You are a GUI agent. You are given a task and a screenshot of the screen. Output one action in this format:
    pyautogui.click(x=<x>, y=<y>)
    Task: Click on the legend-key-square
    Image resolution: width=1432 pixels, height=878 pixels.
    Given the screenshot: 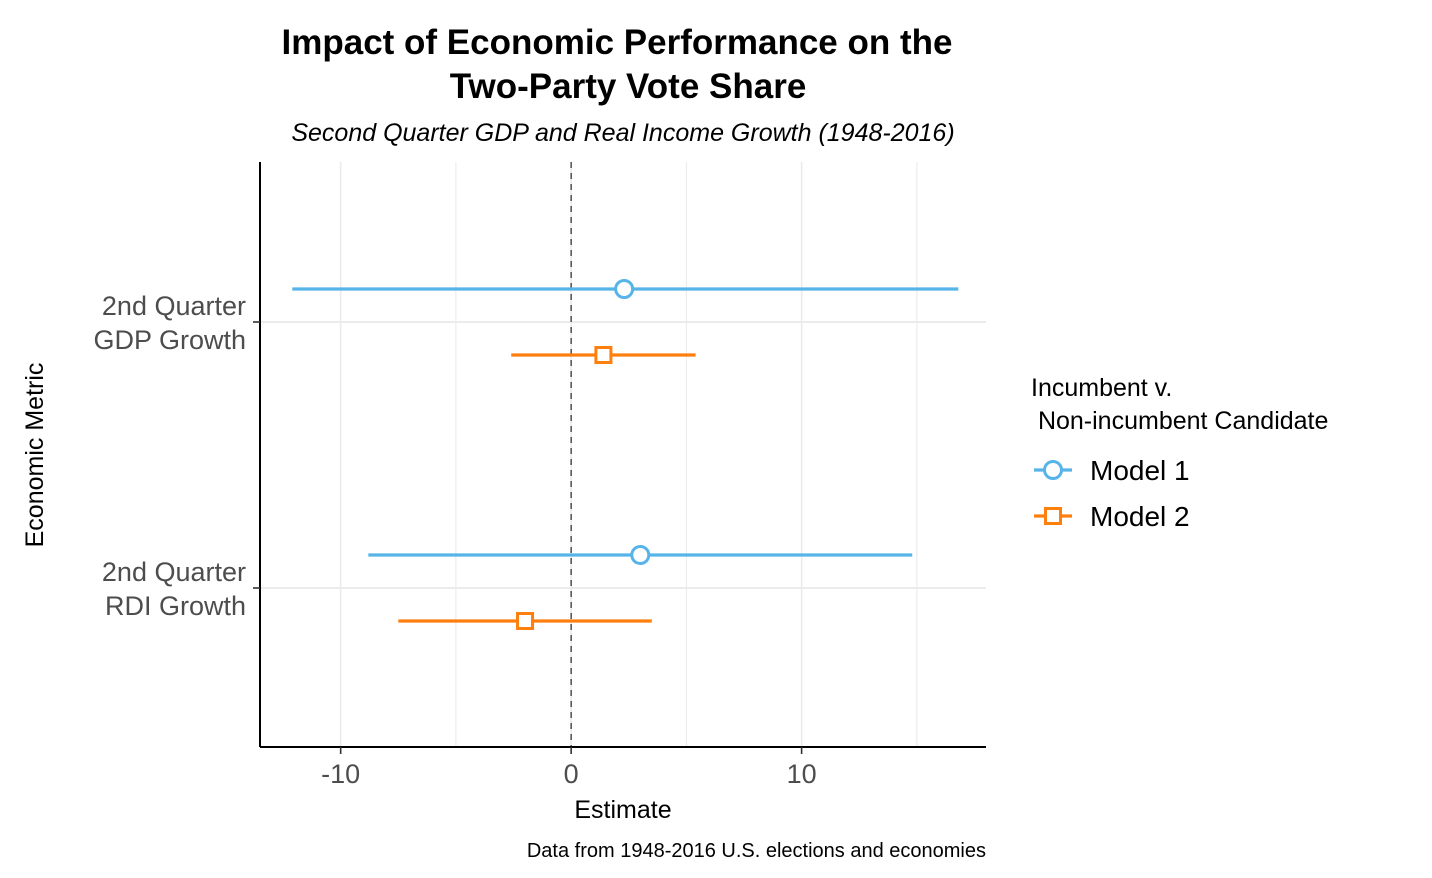 What is the action you would take?
    pyautogui.click(x=1053, y=516)
    